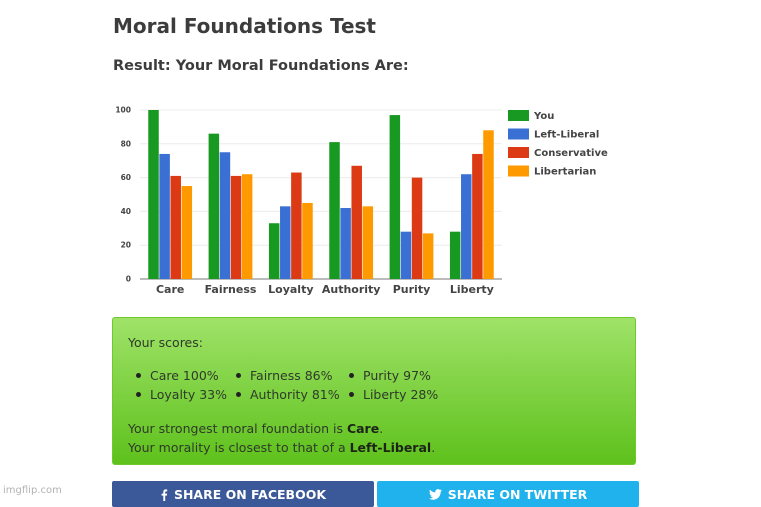 This screenshot has height=507, width=761. I want to click on y-tick-label: 80, so click(126, 143).